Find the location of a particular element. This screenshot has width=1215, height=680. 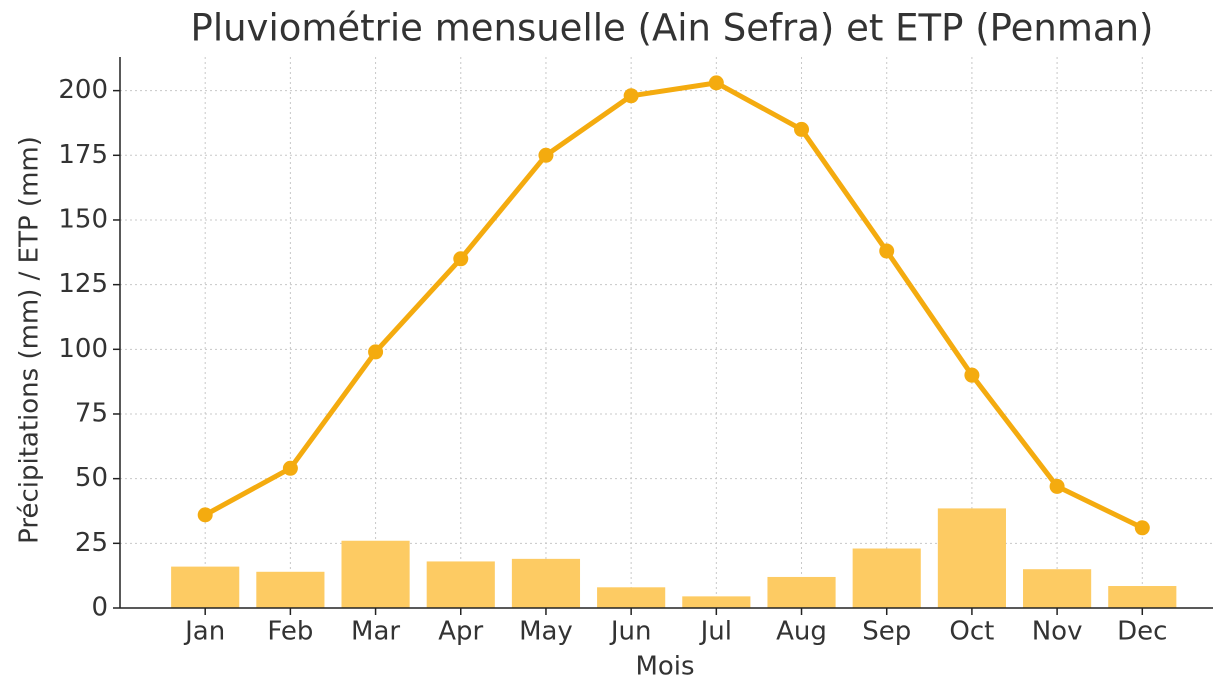

y-tick-label: 25 is located at coordinates (91, 543).